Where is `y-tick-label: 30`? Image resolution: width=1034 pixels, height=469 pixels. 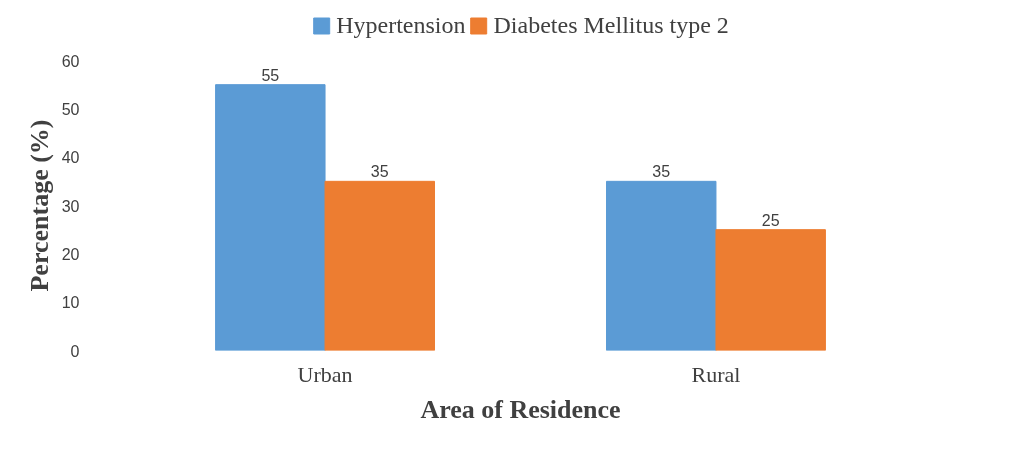 y-tick-label: 30 is located at coordinates (70, 206).